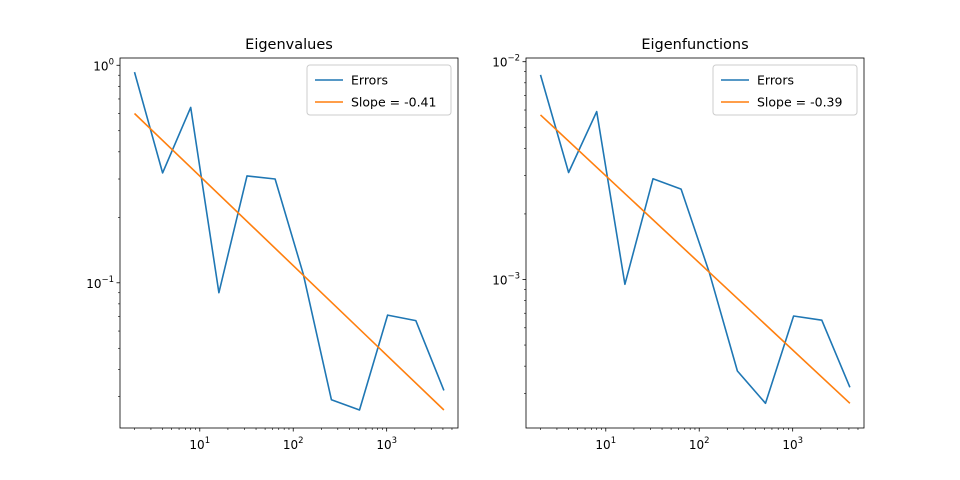 The height and width of the screenshot is (480, 960). Describe the element at coordinates (694, 45) in the screenshot. I see `chart-title: Eigenfunctions` at that location.